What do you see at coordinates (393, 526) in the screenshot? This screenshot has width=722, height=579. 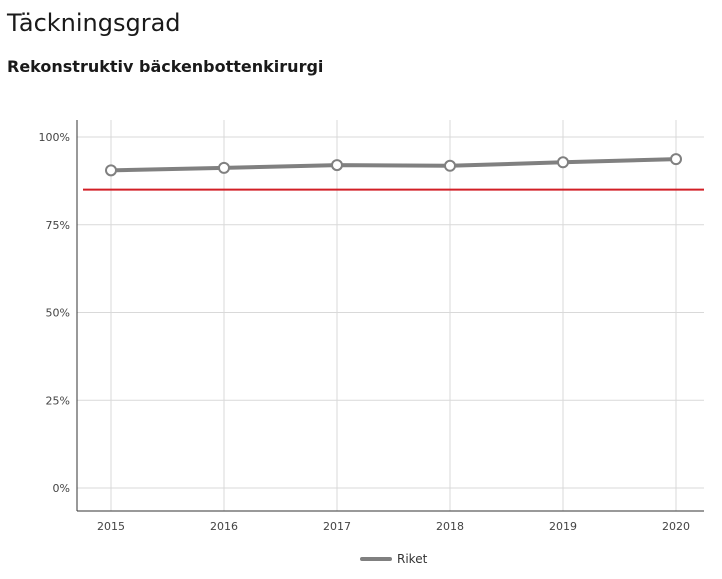 I see `x-axis-ticks: 2015 2016 2017 2018 2019 2020` at bounding box center [393, 526].